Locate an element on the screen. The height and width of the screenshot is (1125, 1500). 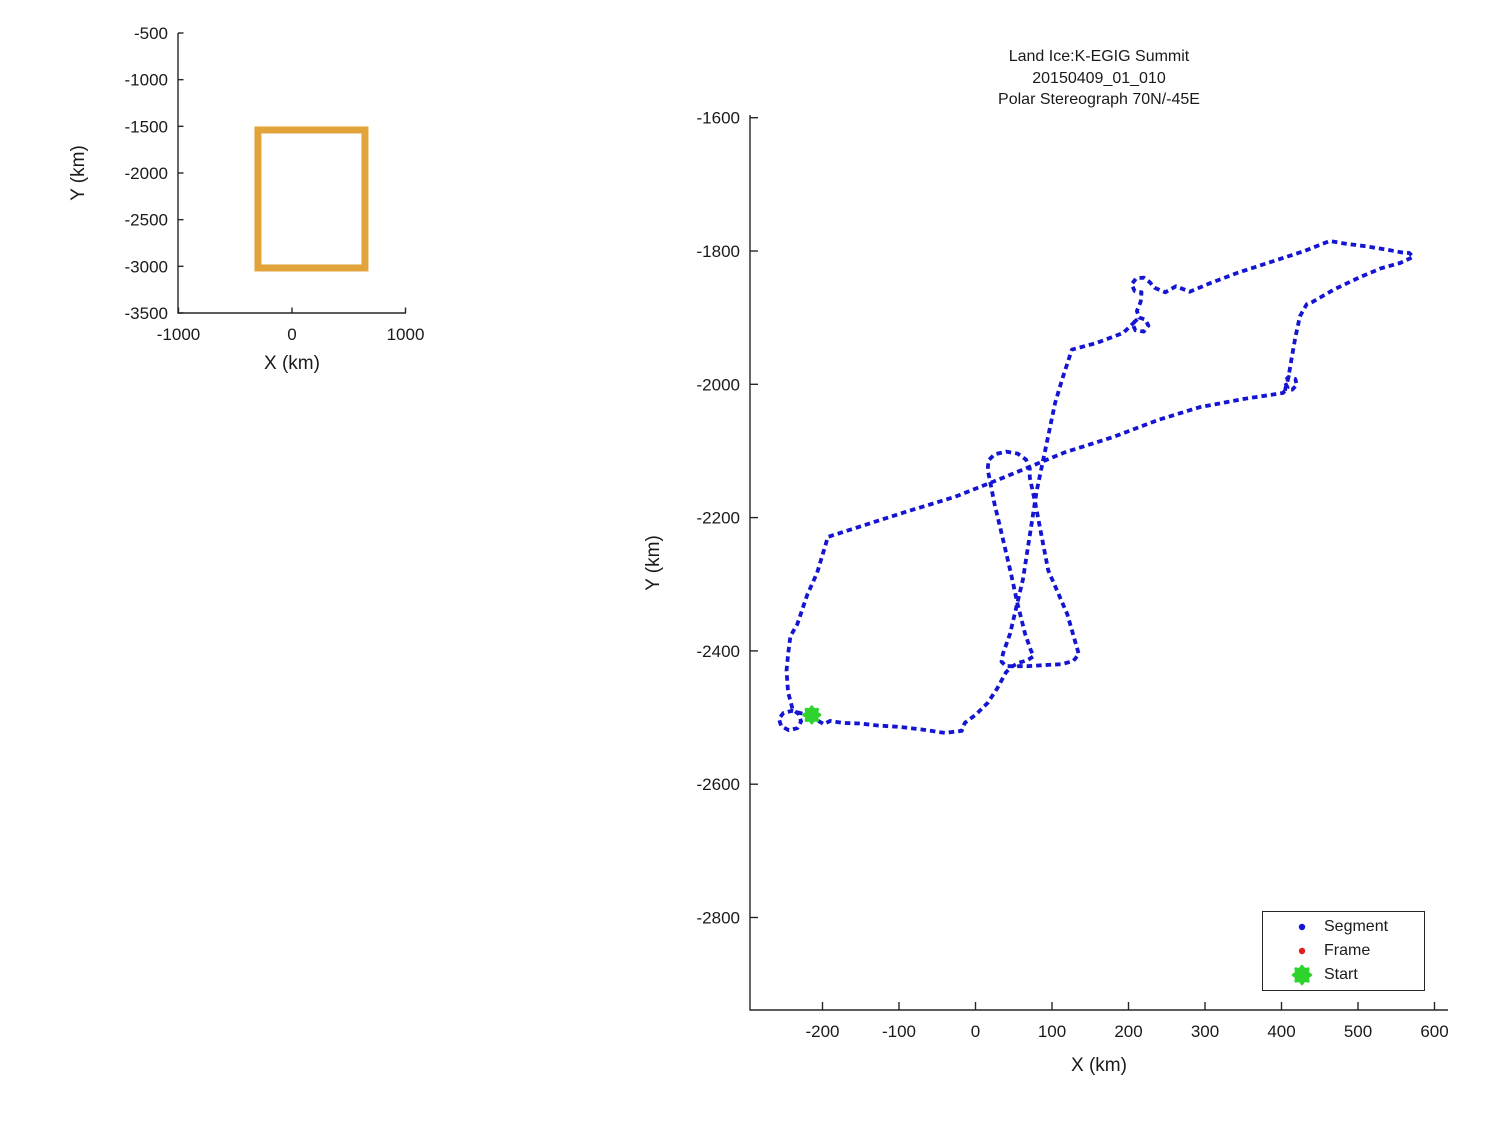
plot-title-line-1: Land Ice:K-EGIG Summit is located at coordinates (1099, 56).